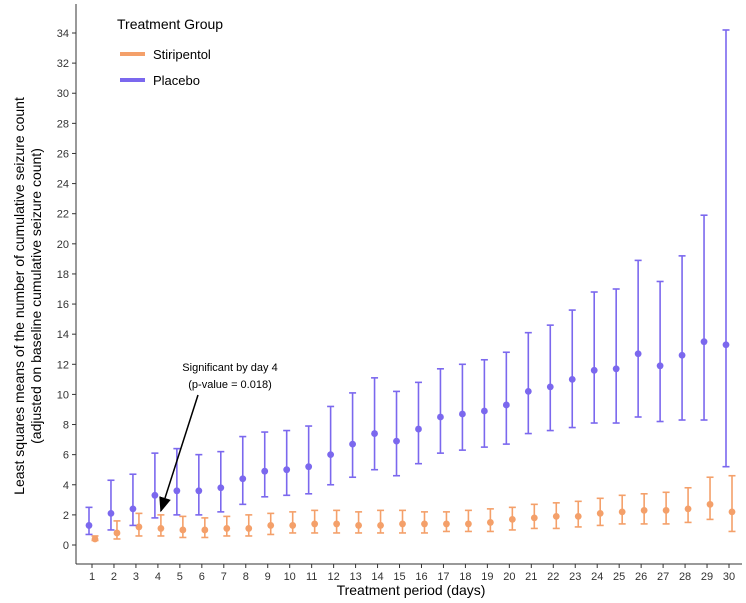 The width and height of the screenshot is (746, 603). I want to click on y-tick-label: 4, so click(66, 486).